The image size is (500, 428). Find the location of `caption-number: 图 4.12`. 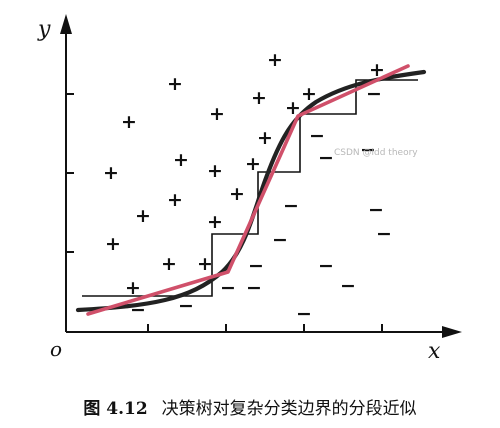

caption-number: 图 4.12 is located at coordinates (115, 408).